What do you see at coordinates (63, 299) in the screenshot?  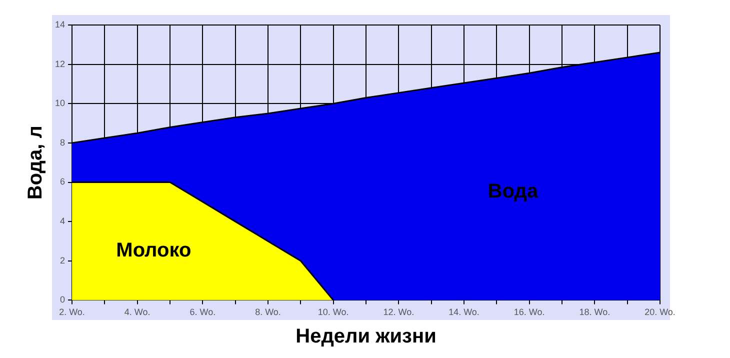 I see `y-tick-label: 0` at bounding box center [63, 299].